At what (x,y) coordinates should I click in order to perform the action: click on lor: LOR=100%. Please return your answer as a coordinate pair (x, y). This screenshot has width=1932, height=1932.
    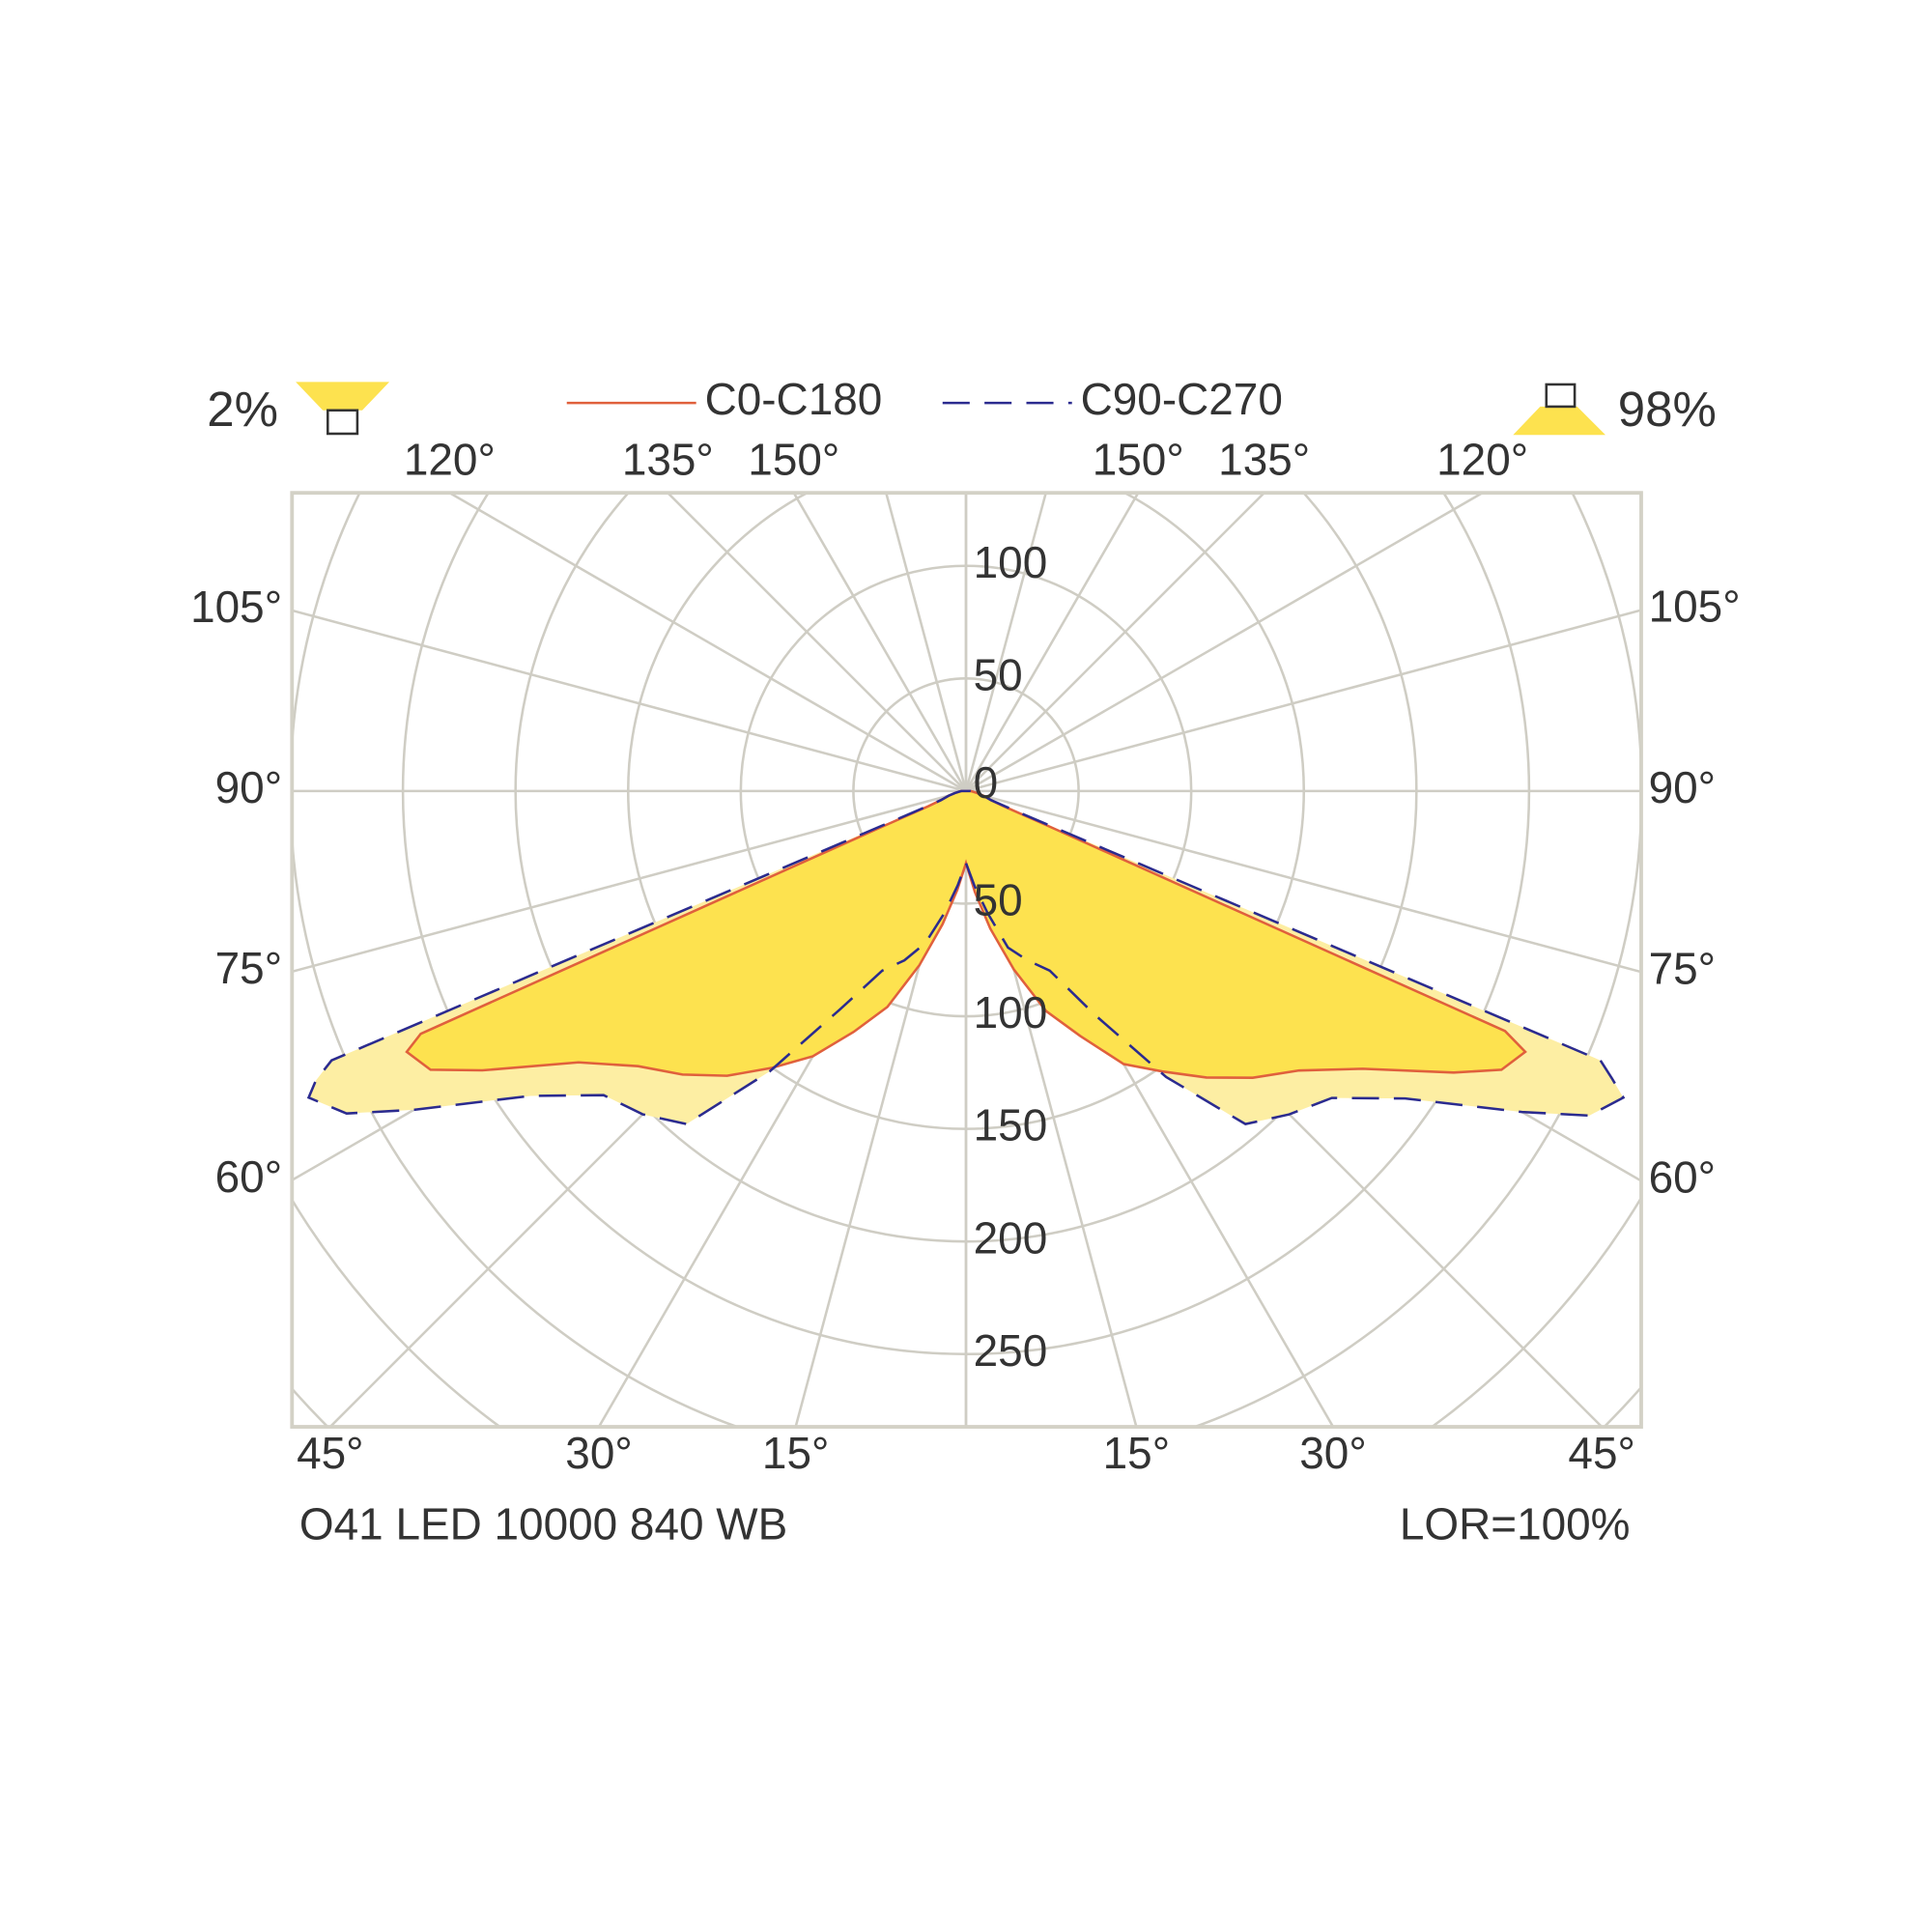
    Looking at the image, I should click on (1515, 1524).